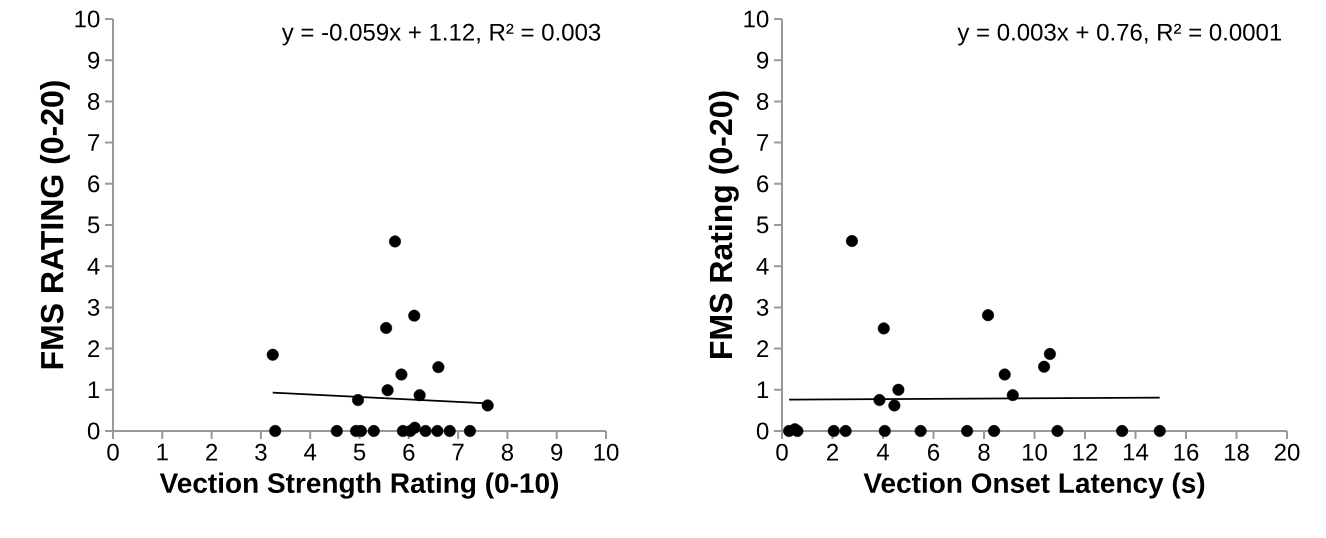 Image resolution: width=1326 pixels, height=538 pixels. What do you see at coordinates (723, 224) in the screenshot?
I see `y-axis-title: FMS Rating (0-20)` at bounding box center [723, 224].